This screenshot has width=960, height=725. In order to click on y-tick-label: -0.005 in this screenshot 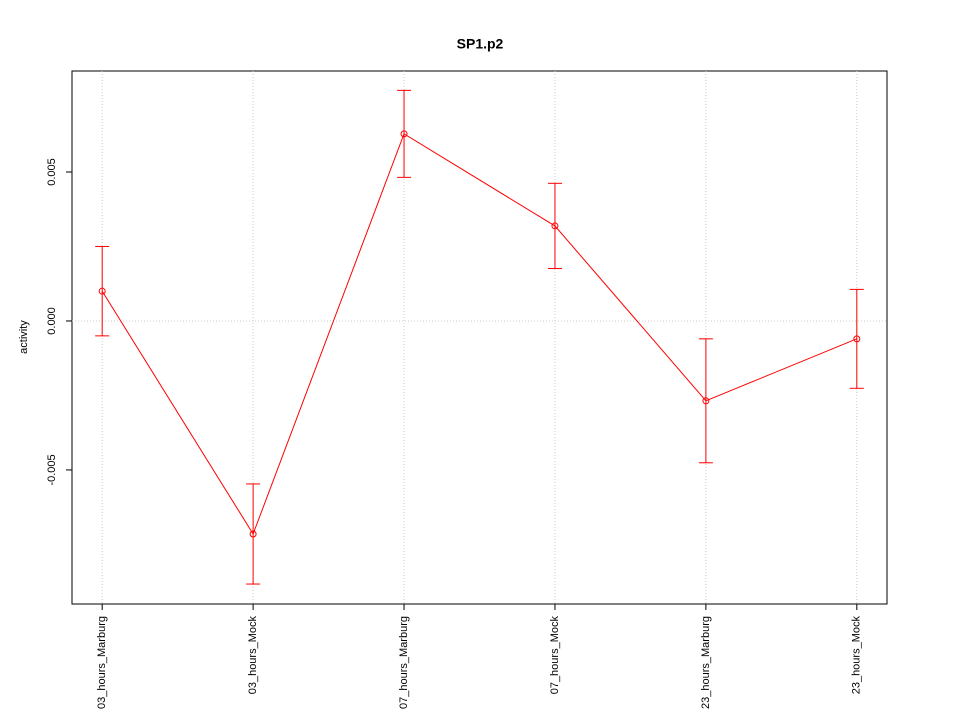, I will do `click(52, 469)`.